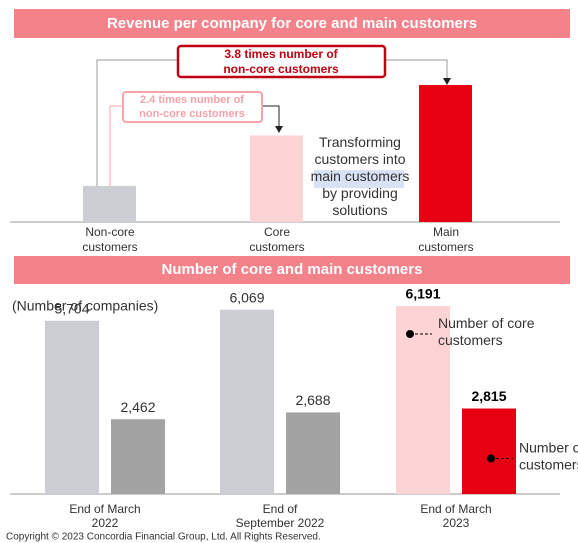  Describe the element at coordinates (486, 331) in the screenshot. I see `legend-label: Number of core customers` at that location.